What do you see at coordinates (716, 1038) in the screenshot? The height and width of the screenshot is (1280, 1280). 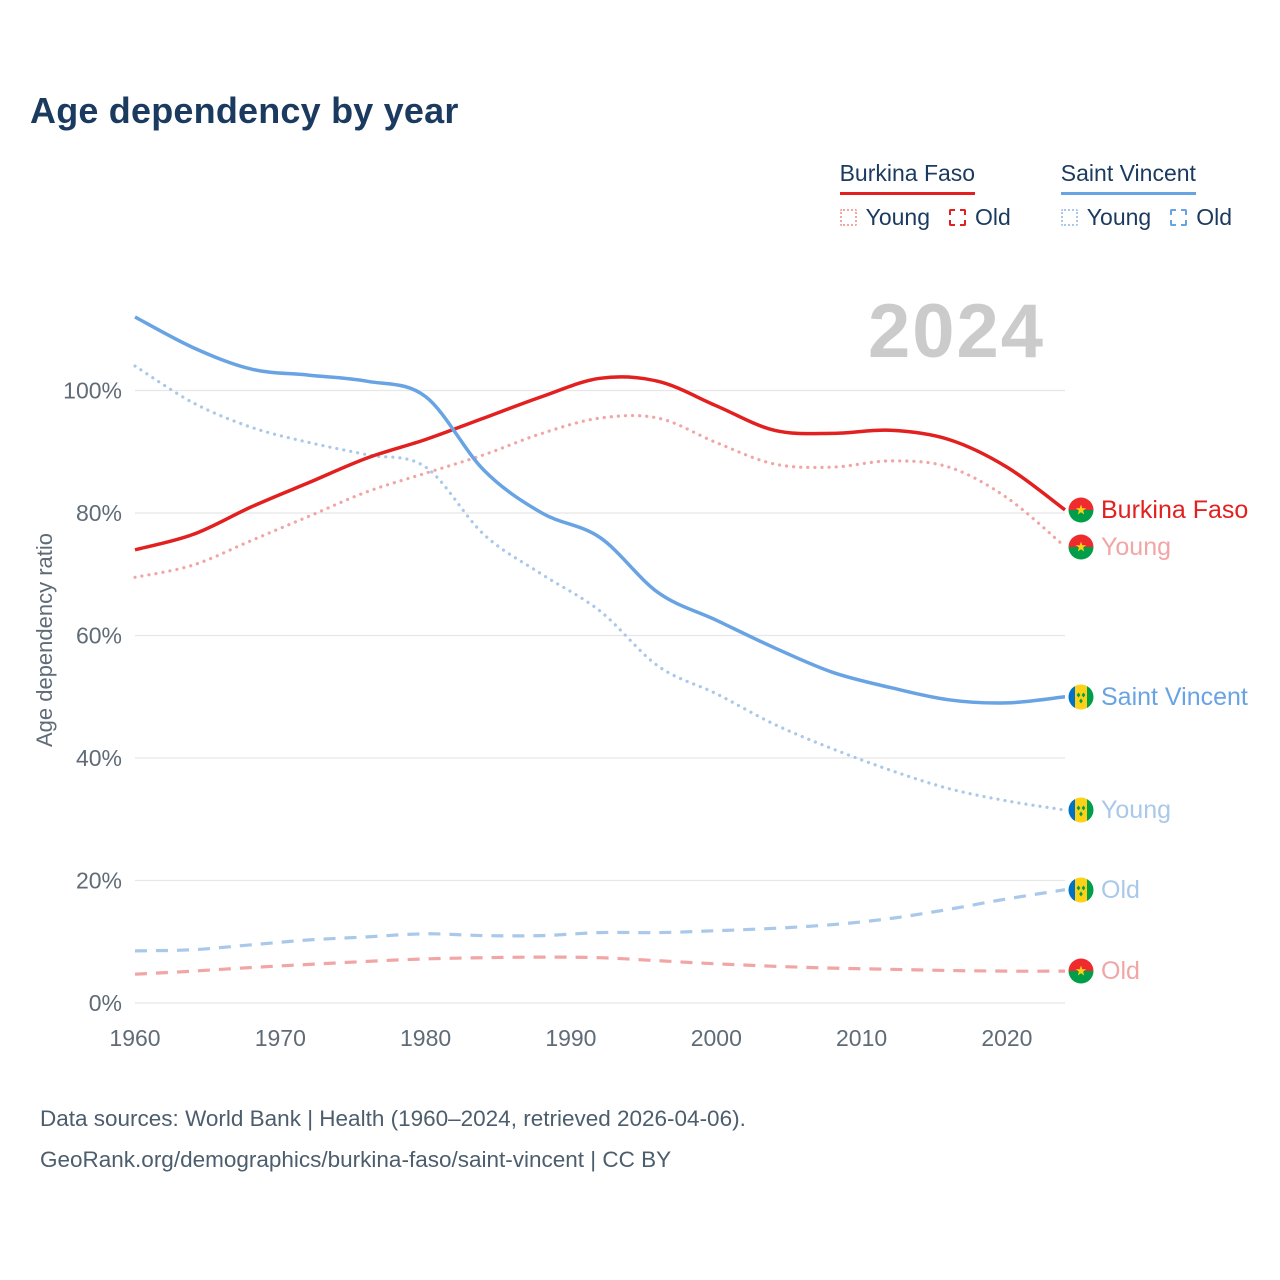 I see `x-tick-label: 2000` at bounding box center [716, 1038].